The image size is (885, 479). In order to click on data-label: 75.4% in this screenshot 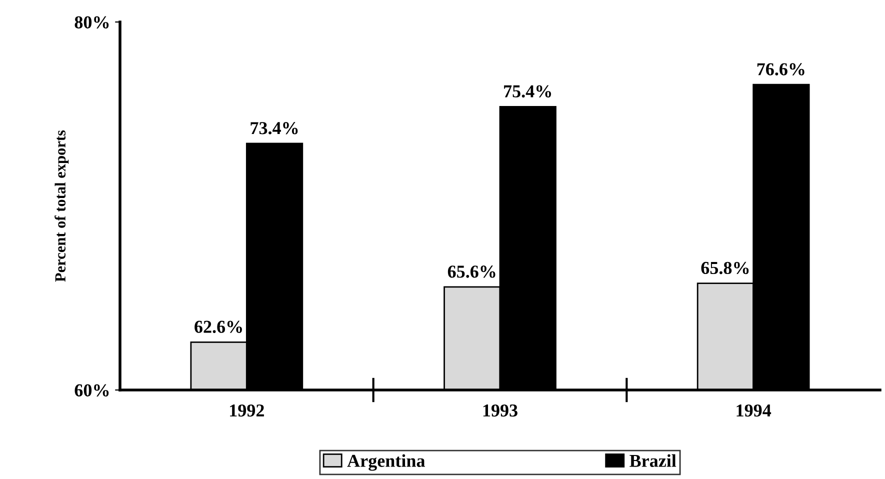, I will do `click(527, 91)`.